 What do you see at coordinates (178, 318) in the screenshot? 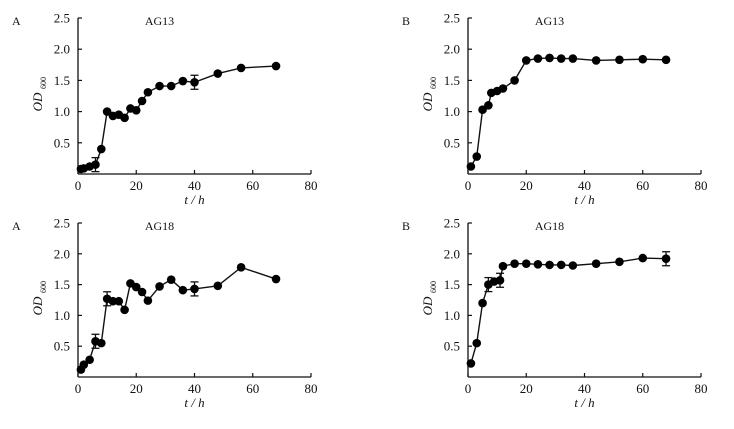
I see `series-line` at bounding box center [178, 318].